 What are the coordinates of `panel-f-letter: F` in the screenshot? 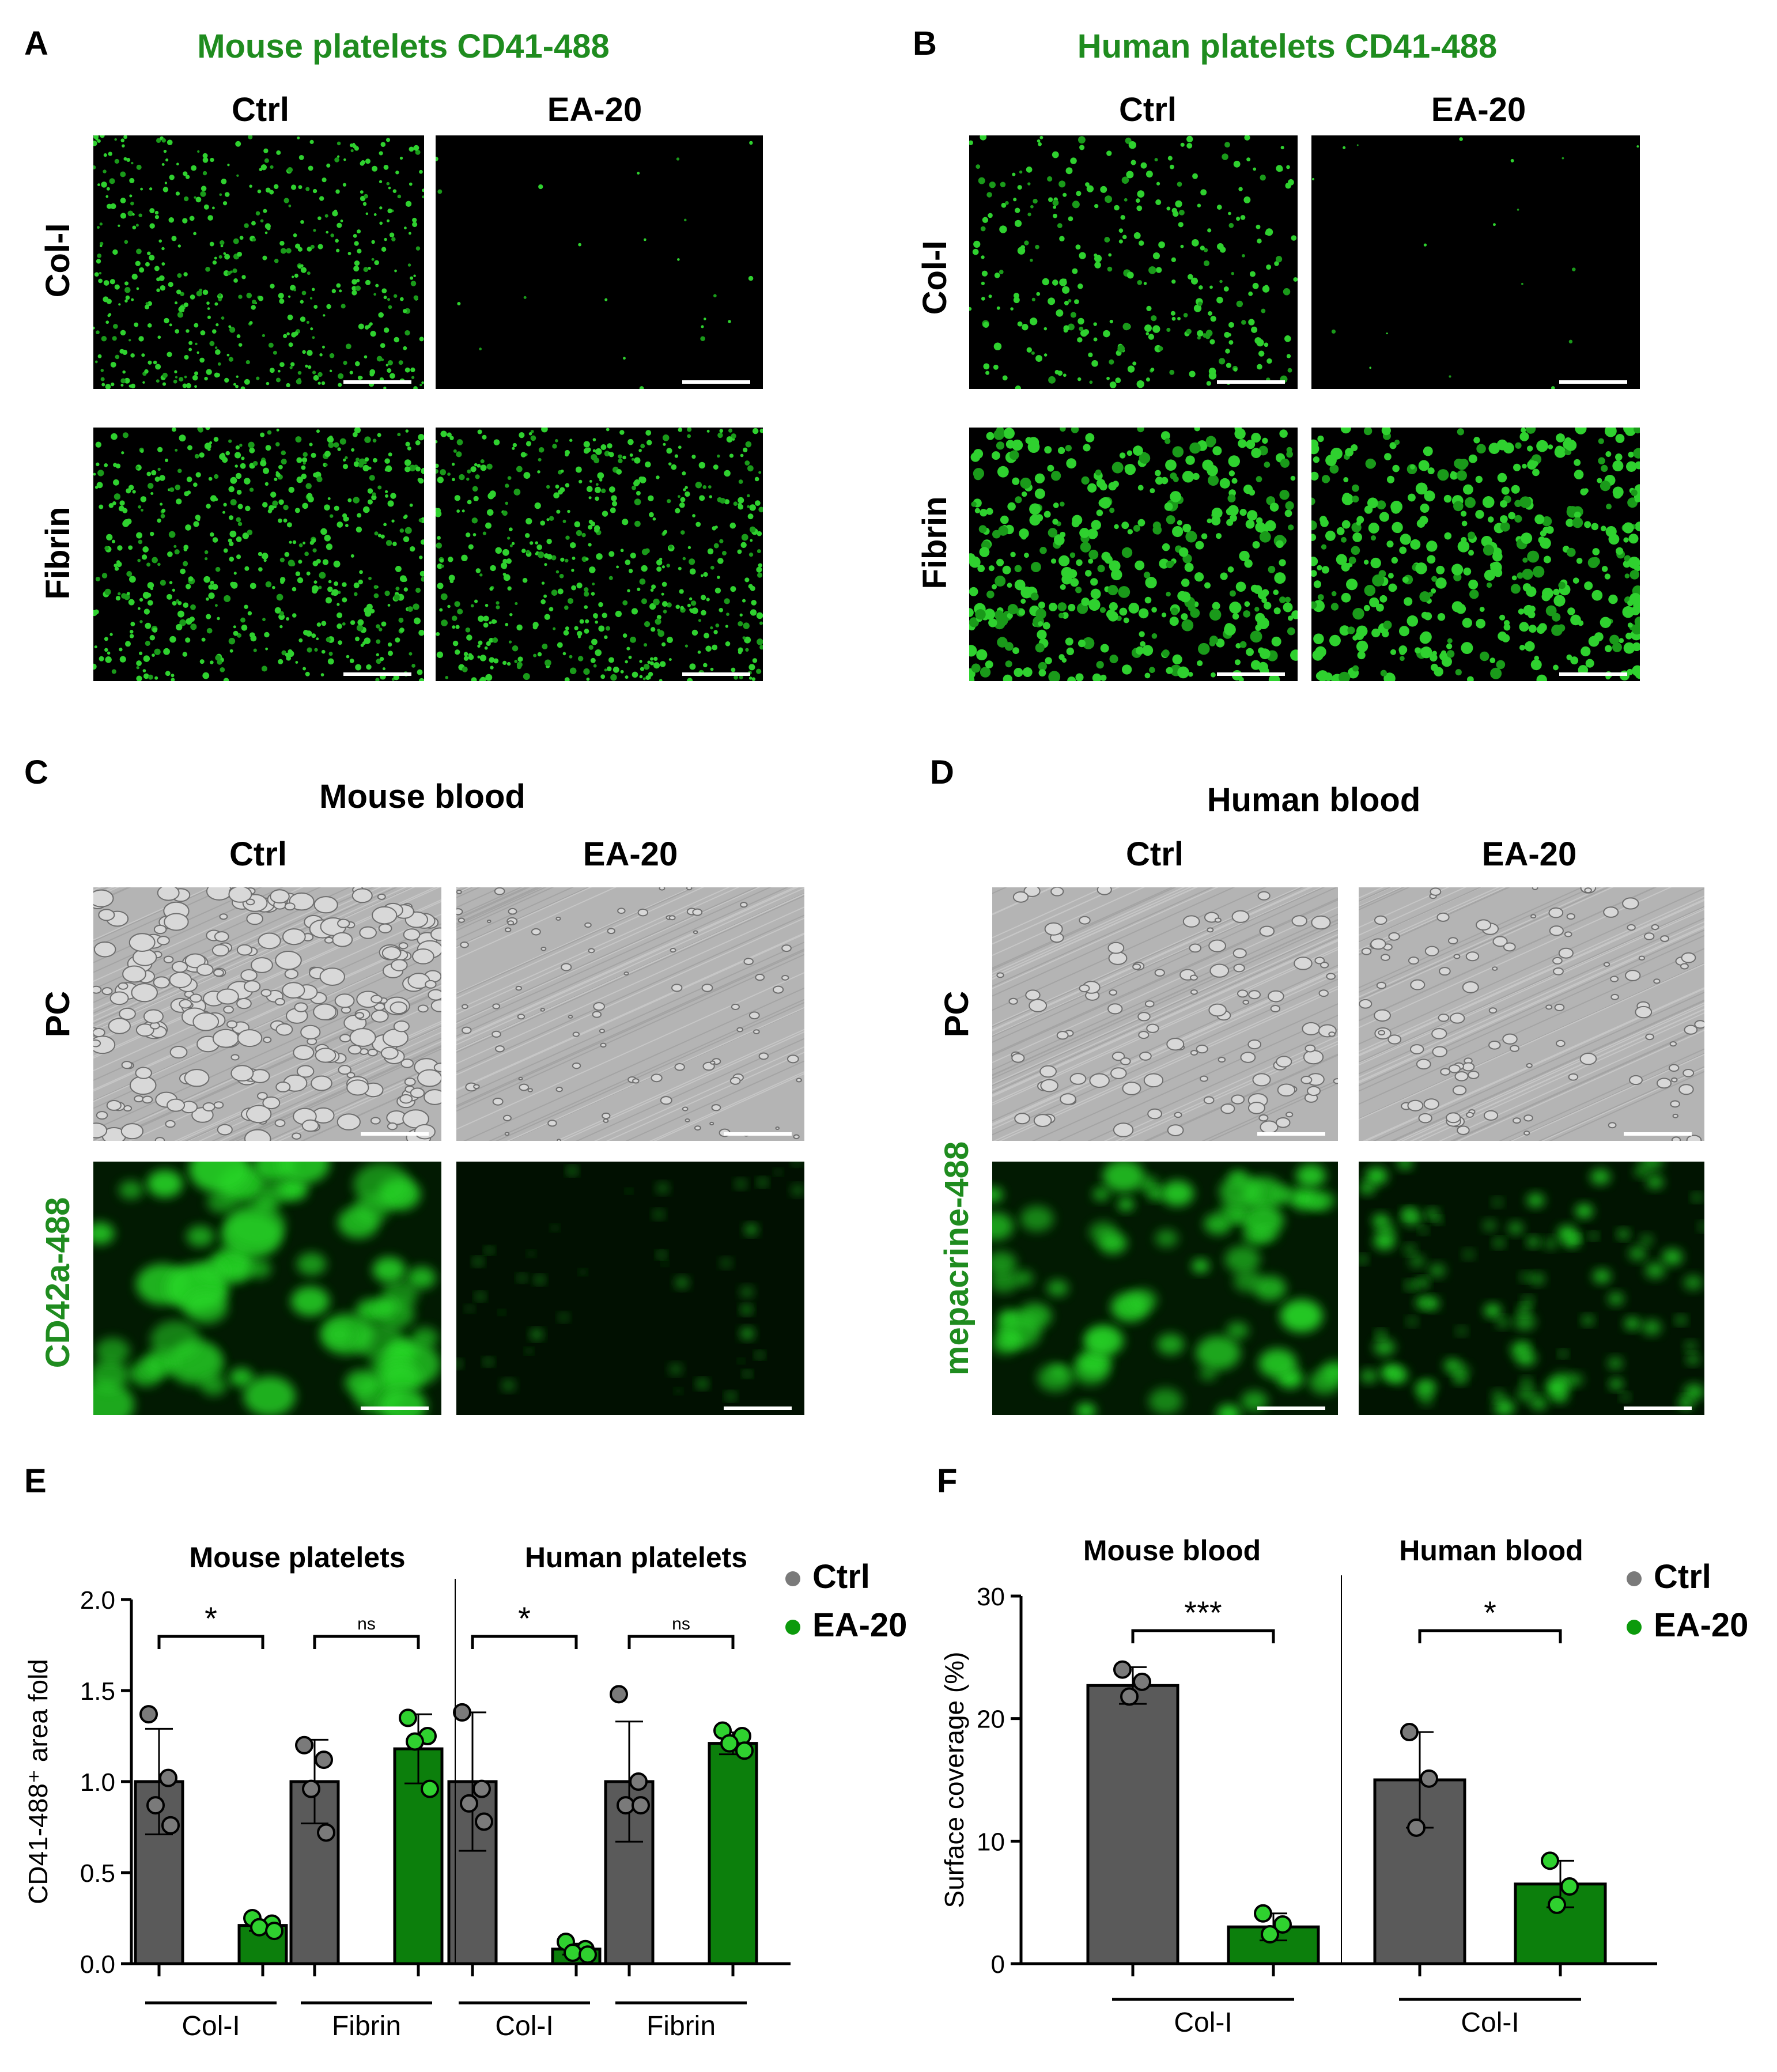 It's located at (947, 1481).